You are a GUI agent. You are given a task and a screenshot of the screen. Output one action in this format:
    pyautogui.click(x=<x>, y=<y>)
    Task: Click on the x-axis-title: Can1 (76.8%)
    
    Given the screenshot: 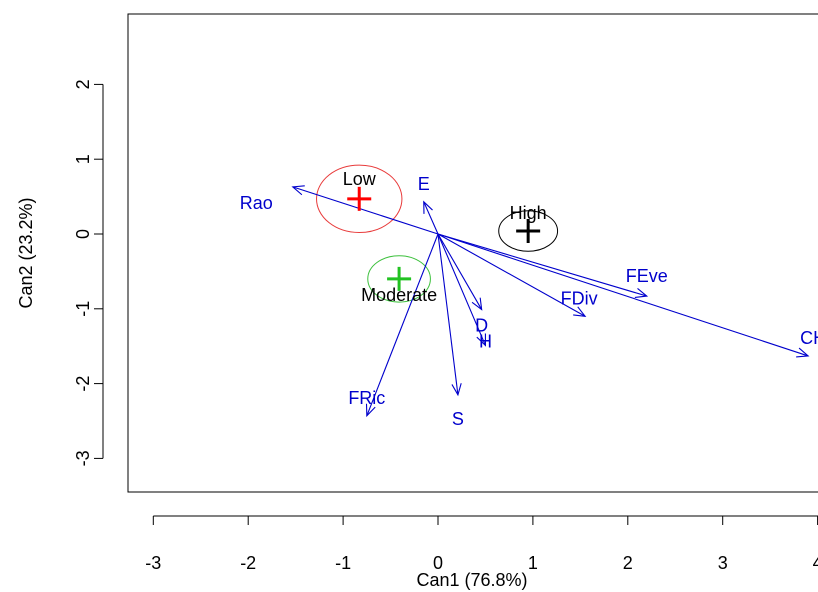 What is the action you would take?
    pyautogui.click(x=471, y=580)
    